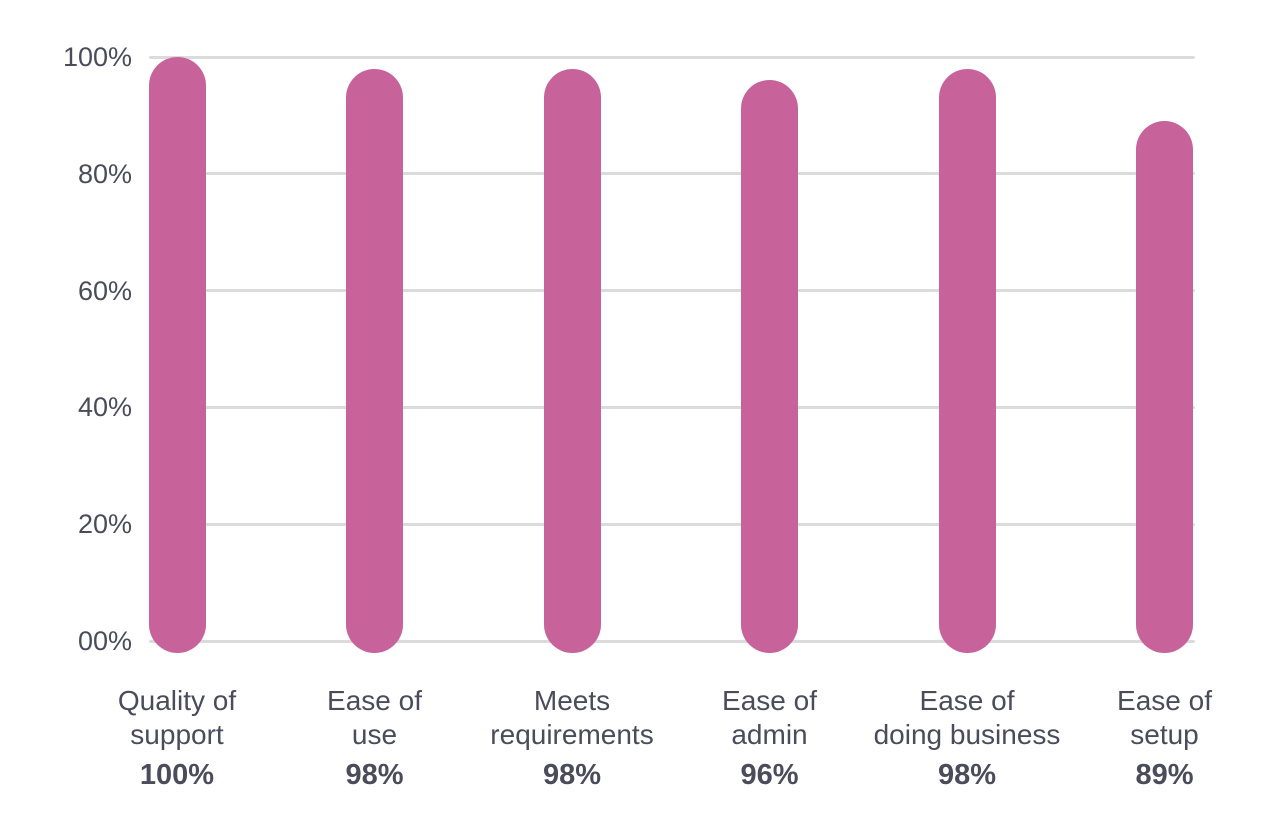 The height and width of the screenshot is (834, 1274). Describe the element at coordinates (104, 641) in the screenshot. I see `y-axis-tick-label: 00%` at that location.